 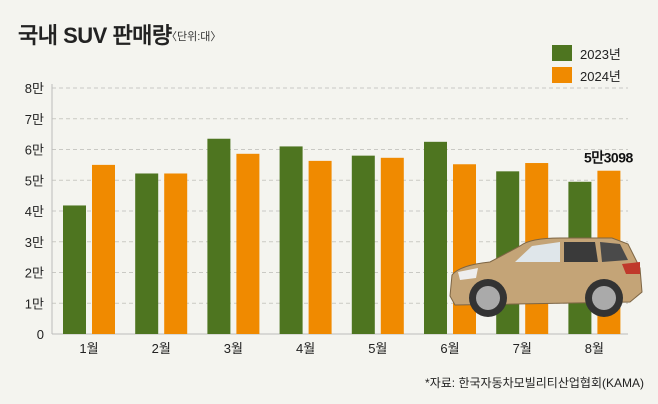 What do you see at coordinates (562, 75) in the screenshot?
I see `legend-swatch-2024` at bounding box center [562, 75].